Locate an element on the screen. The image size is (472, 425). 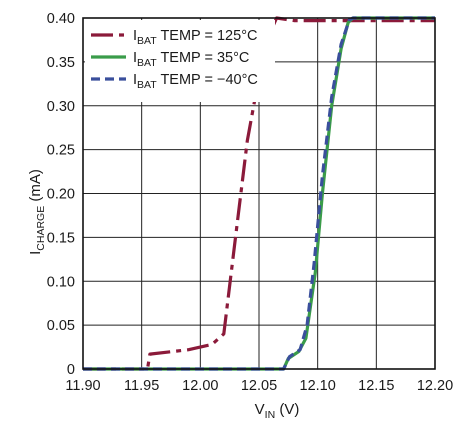
y-tick-label-6: 0.30 is located at coordinates (61, 107).